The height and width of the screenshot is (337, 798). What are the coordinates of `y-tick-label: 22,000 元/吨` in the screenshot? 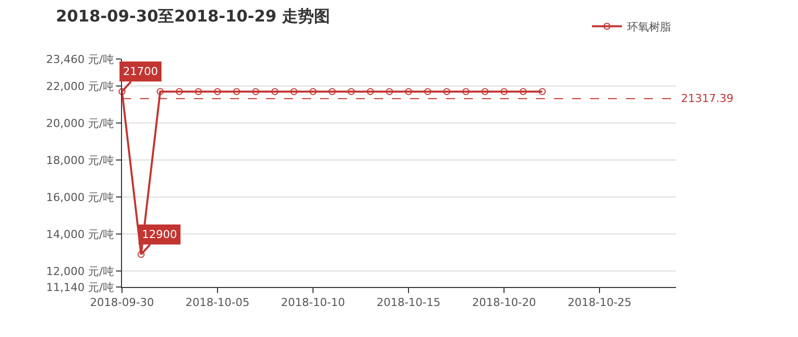 It's located at (80, 86).